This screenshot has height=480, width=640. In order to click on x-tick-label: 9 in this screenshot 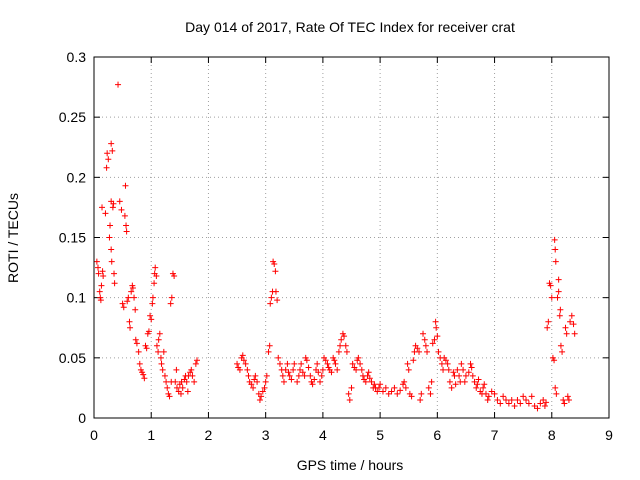, I will do `click(609, 435)`.